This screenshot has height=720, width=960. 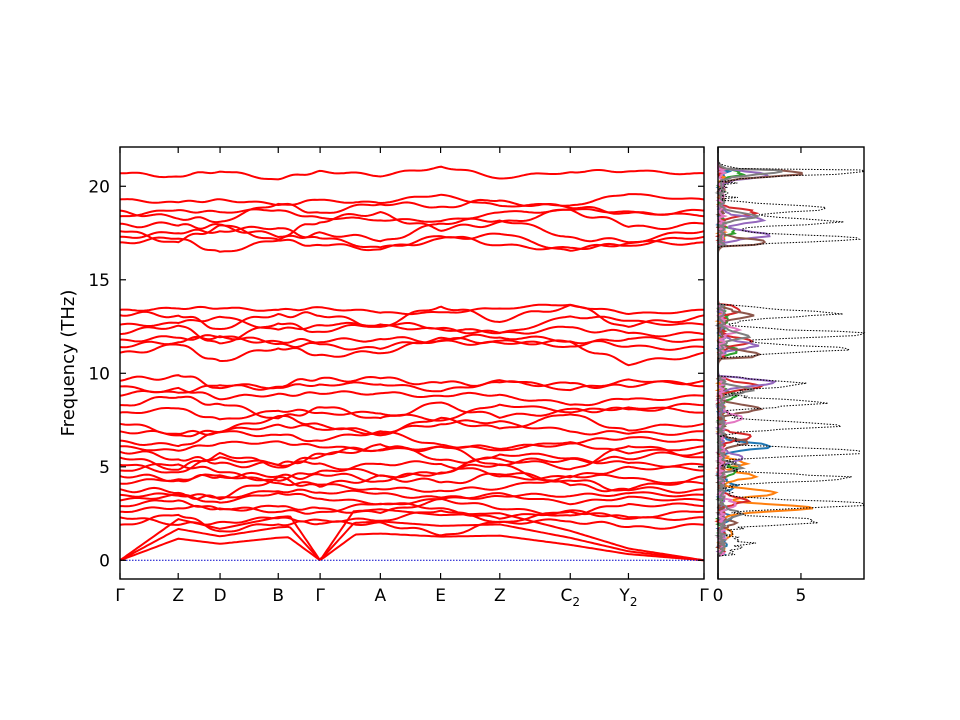 What do you see at coordinates (68, 363) in the screenshot?
I see `y-axis-title: Frequency (THz)` at bounding box center [68, 363].